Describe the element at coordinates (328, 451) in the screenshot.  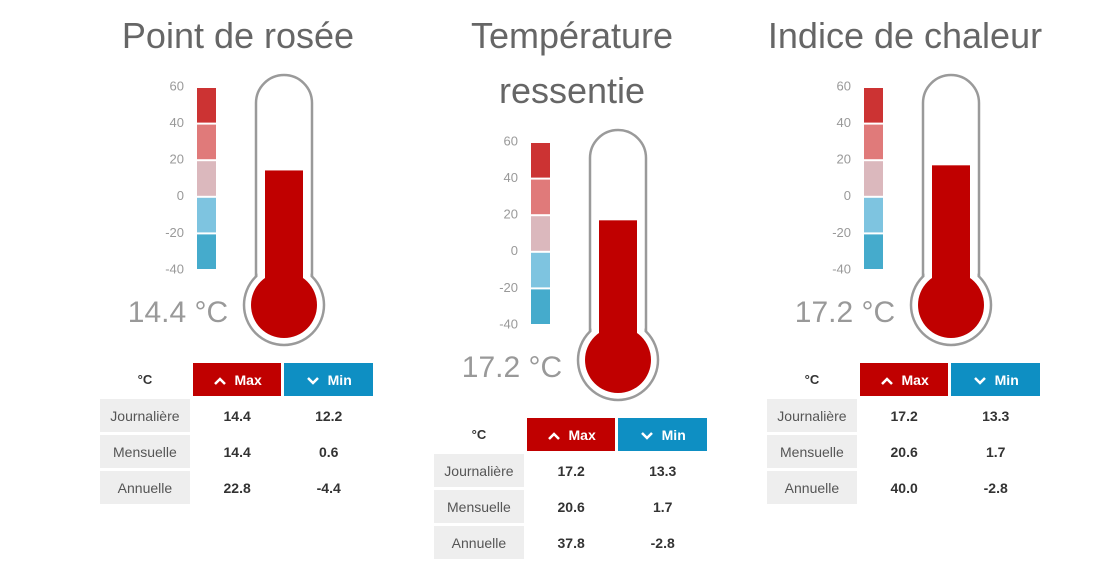
I see `cell-value: 0.6` at that location.